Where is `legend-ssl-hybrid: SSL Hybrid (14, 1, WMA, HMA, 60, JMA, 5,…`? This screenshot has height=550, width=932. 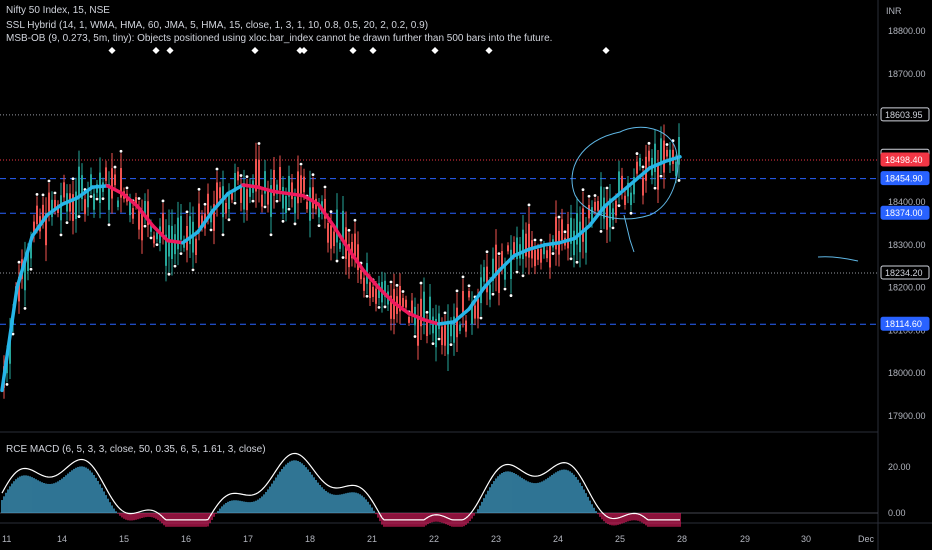 legend-ssl-hybrid: SSL Hybrid (14, 1, WMA, HMA, 60, JMA, 5,… is located at coordinates (217, 25).